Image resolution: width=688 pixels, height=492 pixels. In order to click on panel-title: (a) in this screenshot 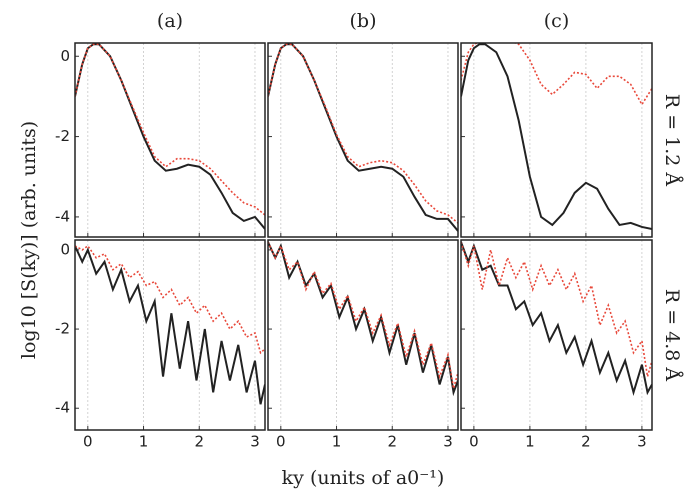, I will do `click(170, 21)`.